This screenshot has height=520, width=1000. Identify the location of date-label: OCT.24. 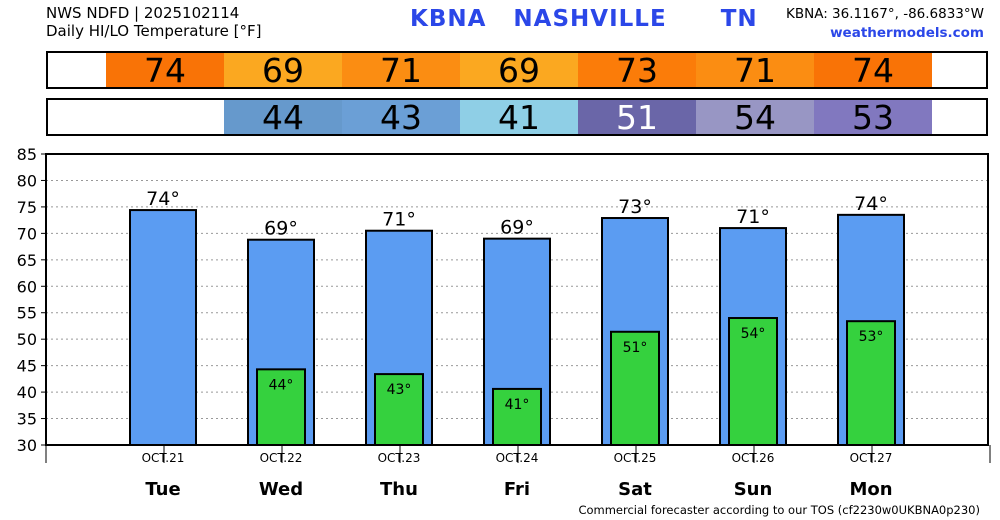
(517, 458).